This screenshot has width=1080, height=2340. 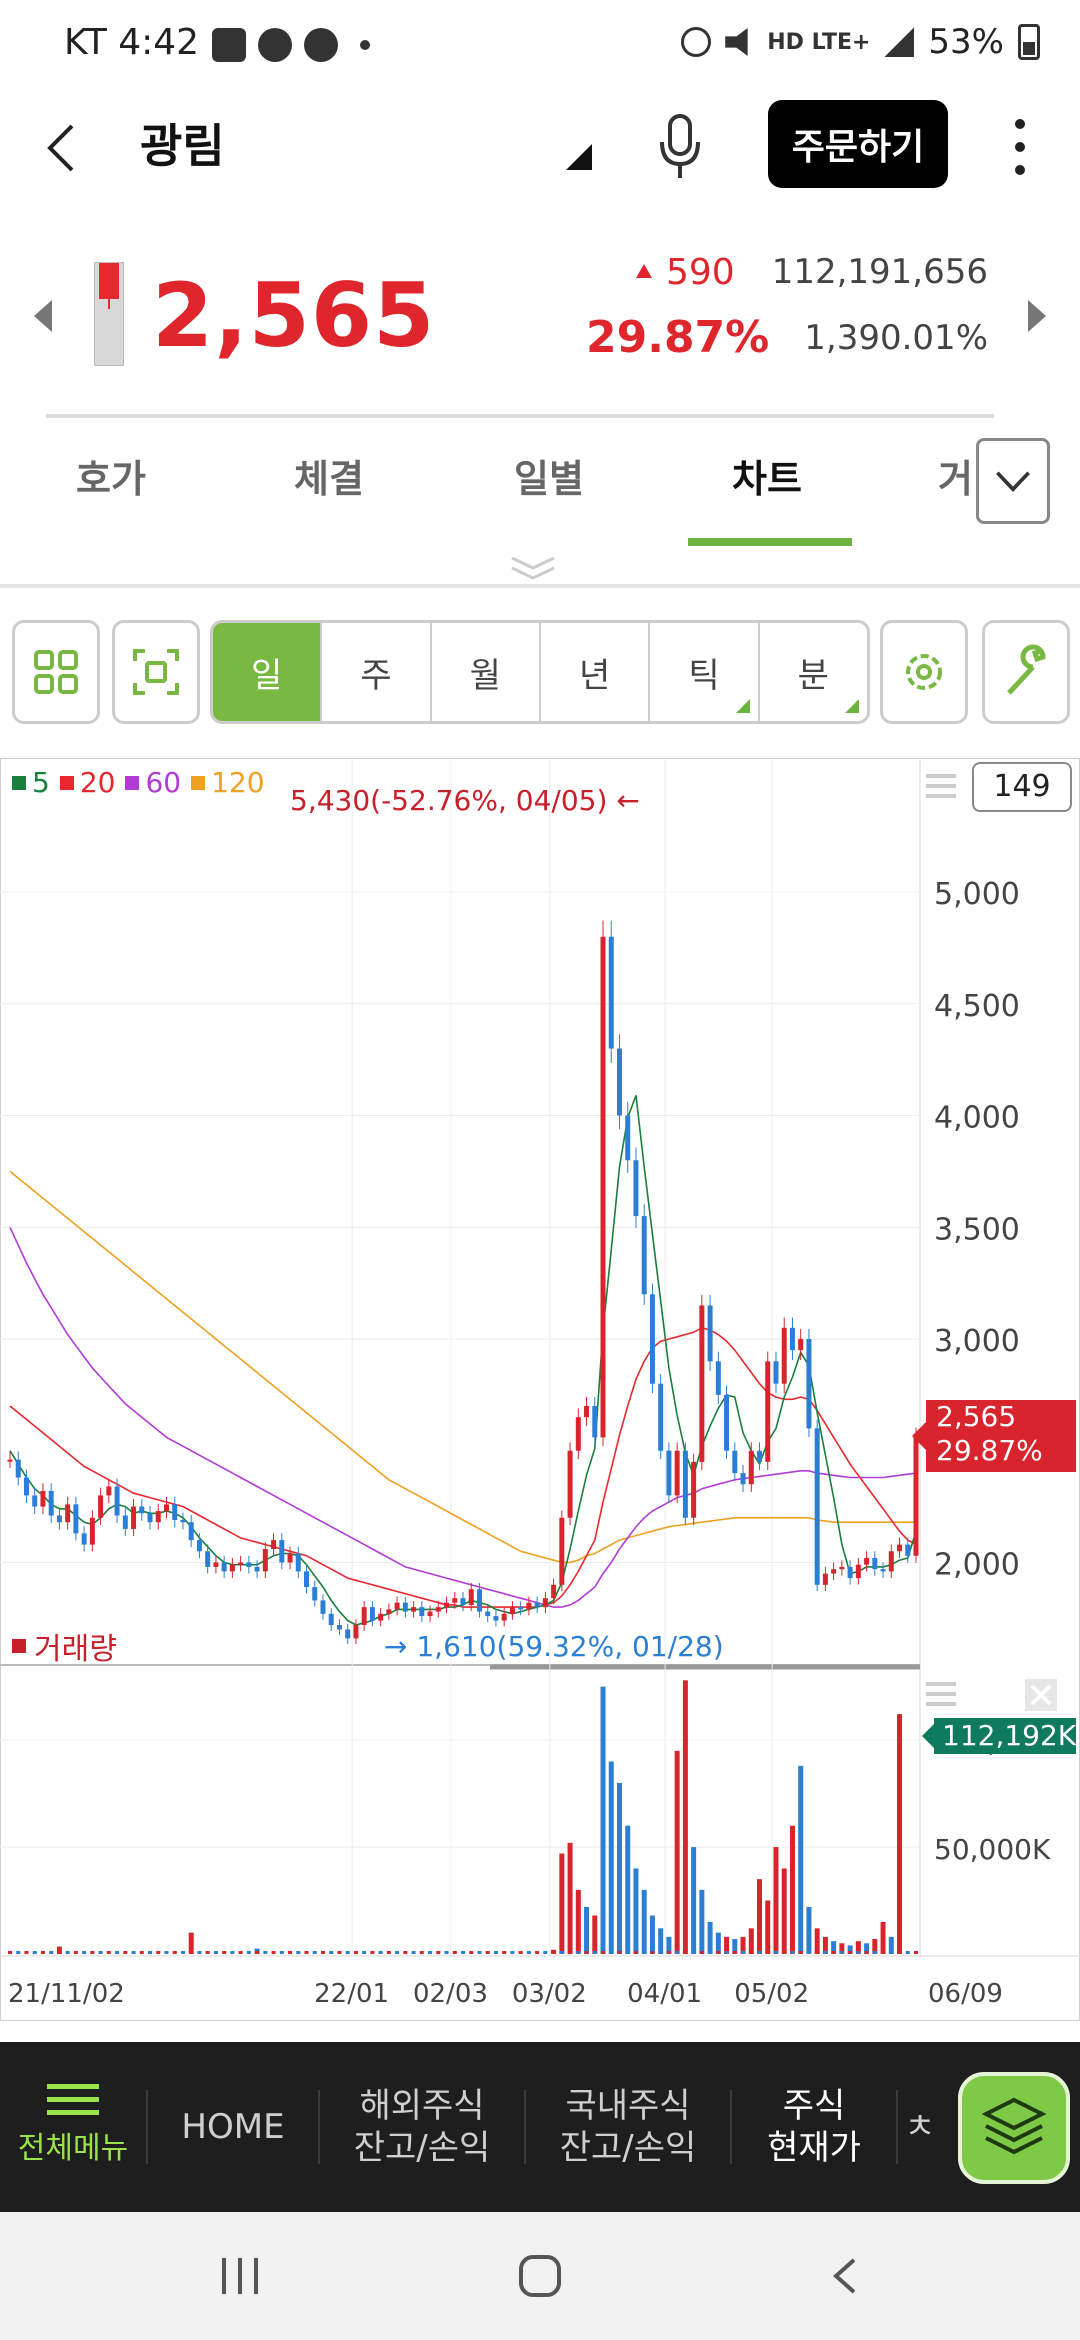 I want to click on candle-count: 149, so click(x=1022, y=787).